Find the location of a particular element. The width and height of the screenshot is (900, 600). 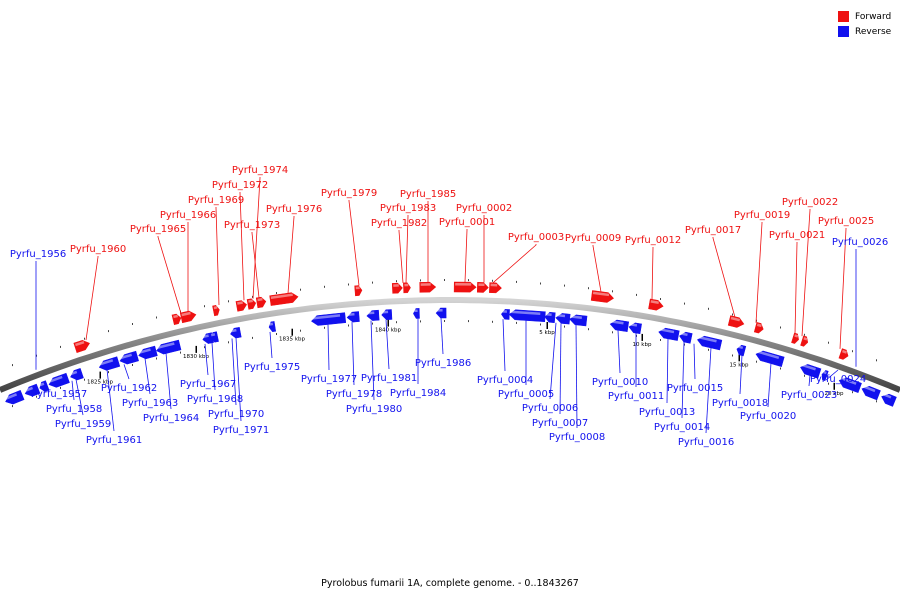

gene-label: Pyrfu_1986 is located at coordinates (443, 363).